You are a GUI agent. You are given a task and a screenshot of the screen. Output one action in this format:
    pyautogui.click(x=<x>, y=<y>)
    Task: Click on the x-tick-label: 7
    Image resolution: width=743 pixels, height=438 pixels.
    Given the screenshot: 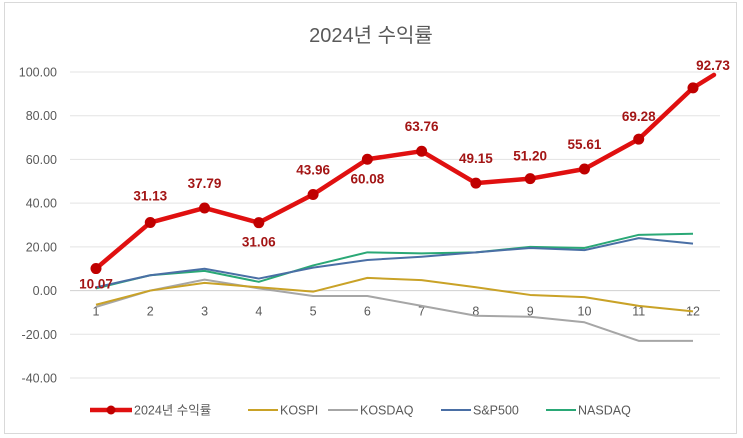 What is the action you would take?
    pyautogui.click(x=421, y=312)
    